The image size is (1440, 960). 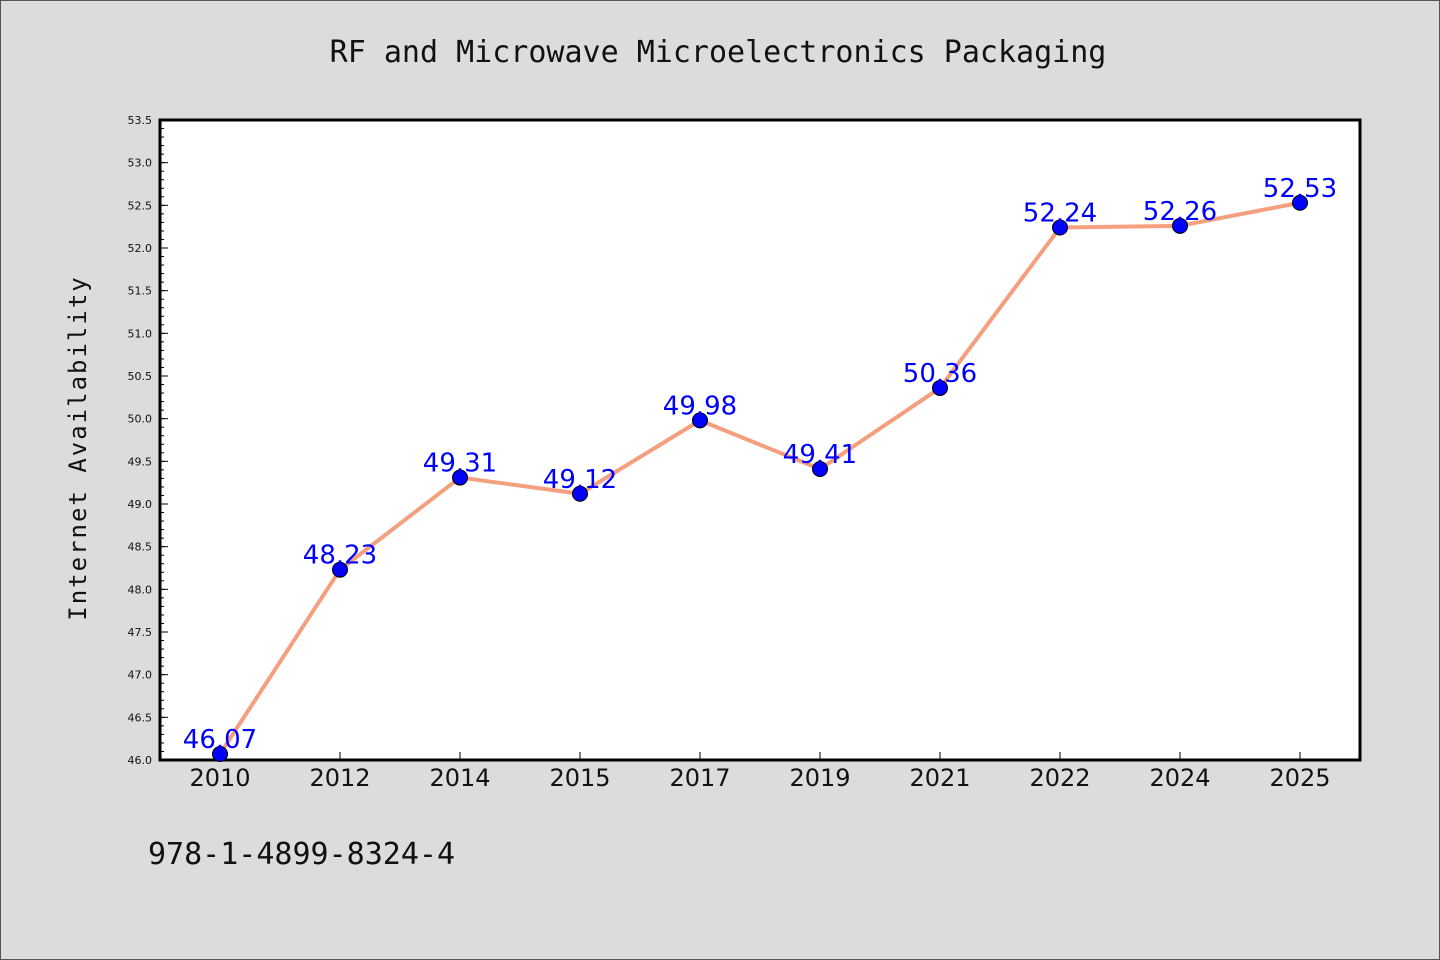 What do you see at coordinates (460, 464) in the screenshot?
I see `data-label: 49.31` at bounding box center [460, 464].